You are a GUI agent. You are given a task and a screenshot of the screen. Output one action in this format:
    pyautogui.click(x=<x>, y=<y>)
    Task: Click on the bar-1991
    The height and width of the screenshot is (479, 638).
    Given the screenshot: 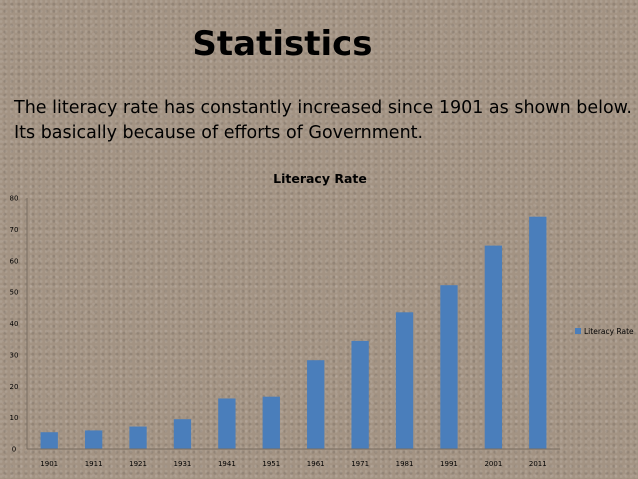 What is the action you would take?
    pyautogui.click(x=449, y=367)
    